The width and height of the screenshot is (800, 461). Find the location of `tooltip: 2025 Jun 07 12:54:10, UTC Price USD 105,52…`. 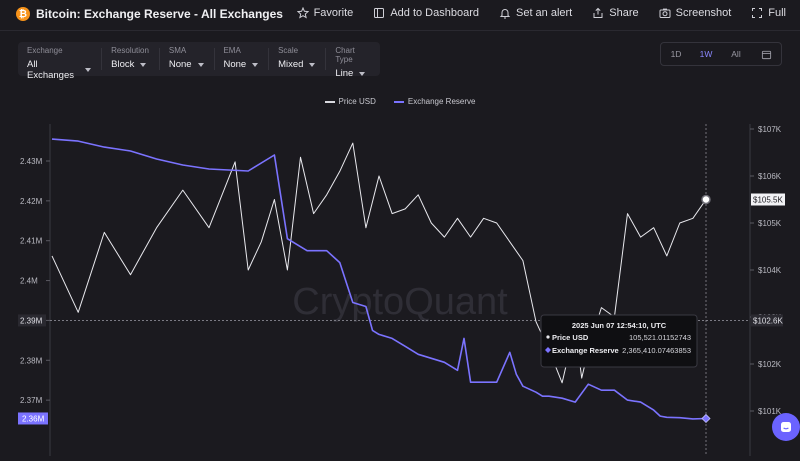

tooltip: 2025 Jun 07 12:54:10, UTC Price USD 105,52… is located at coordinates (619, 341).